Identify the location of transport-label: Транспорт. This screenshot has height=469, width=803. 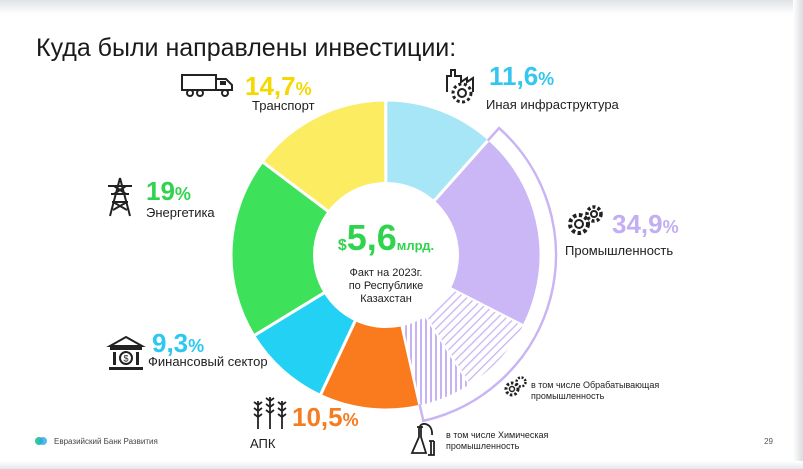
(283, 105).